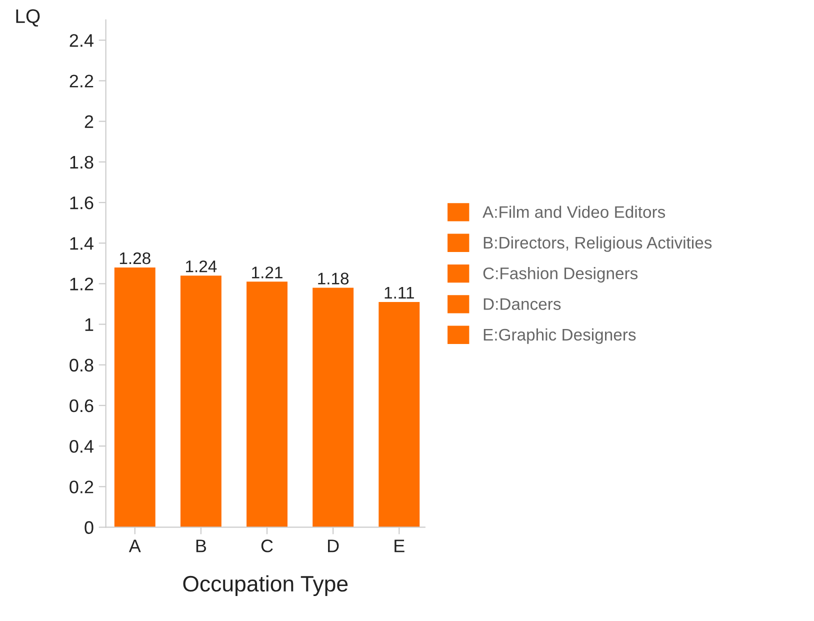 Image resolution: width=814 pixels, height=621 pixels. Describe the element at coordinates (267, 272) in the screenshot. I see `data-label: 1.21` at that location.